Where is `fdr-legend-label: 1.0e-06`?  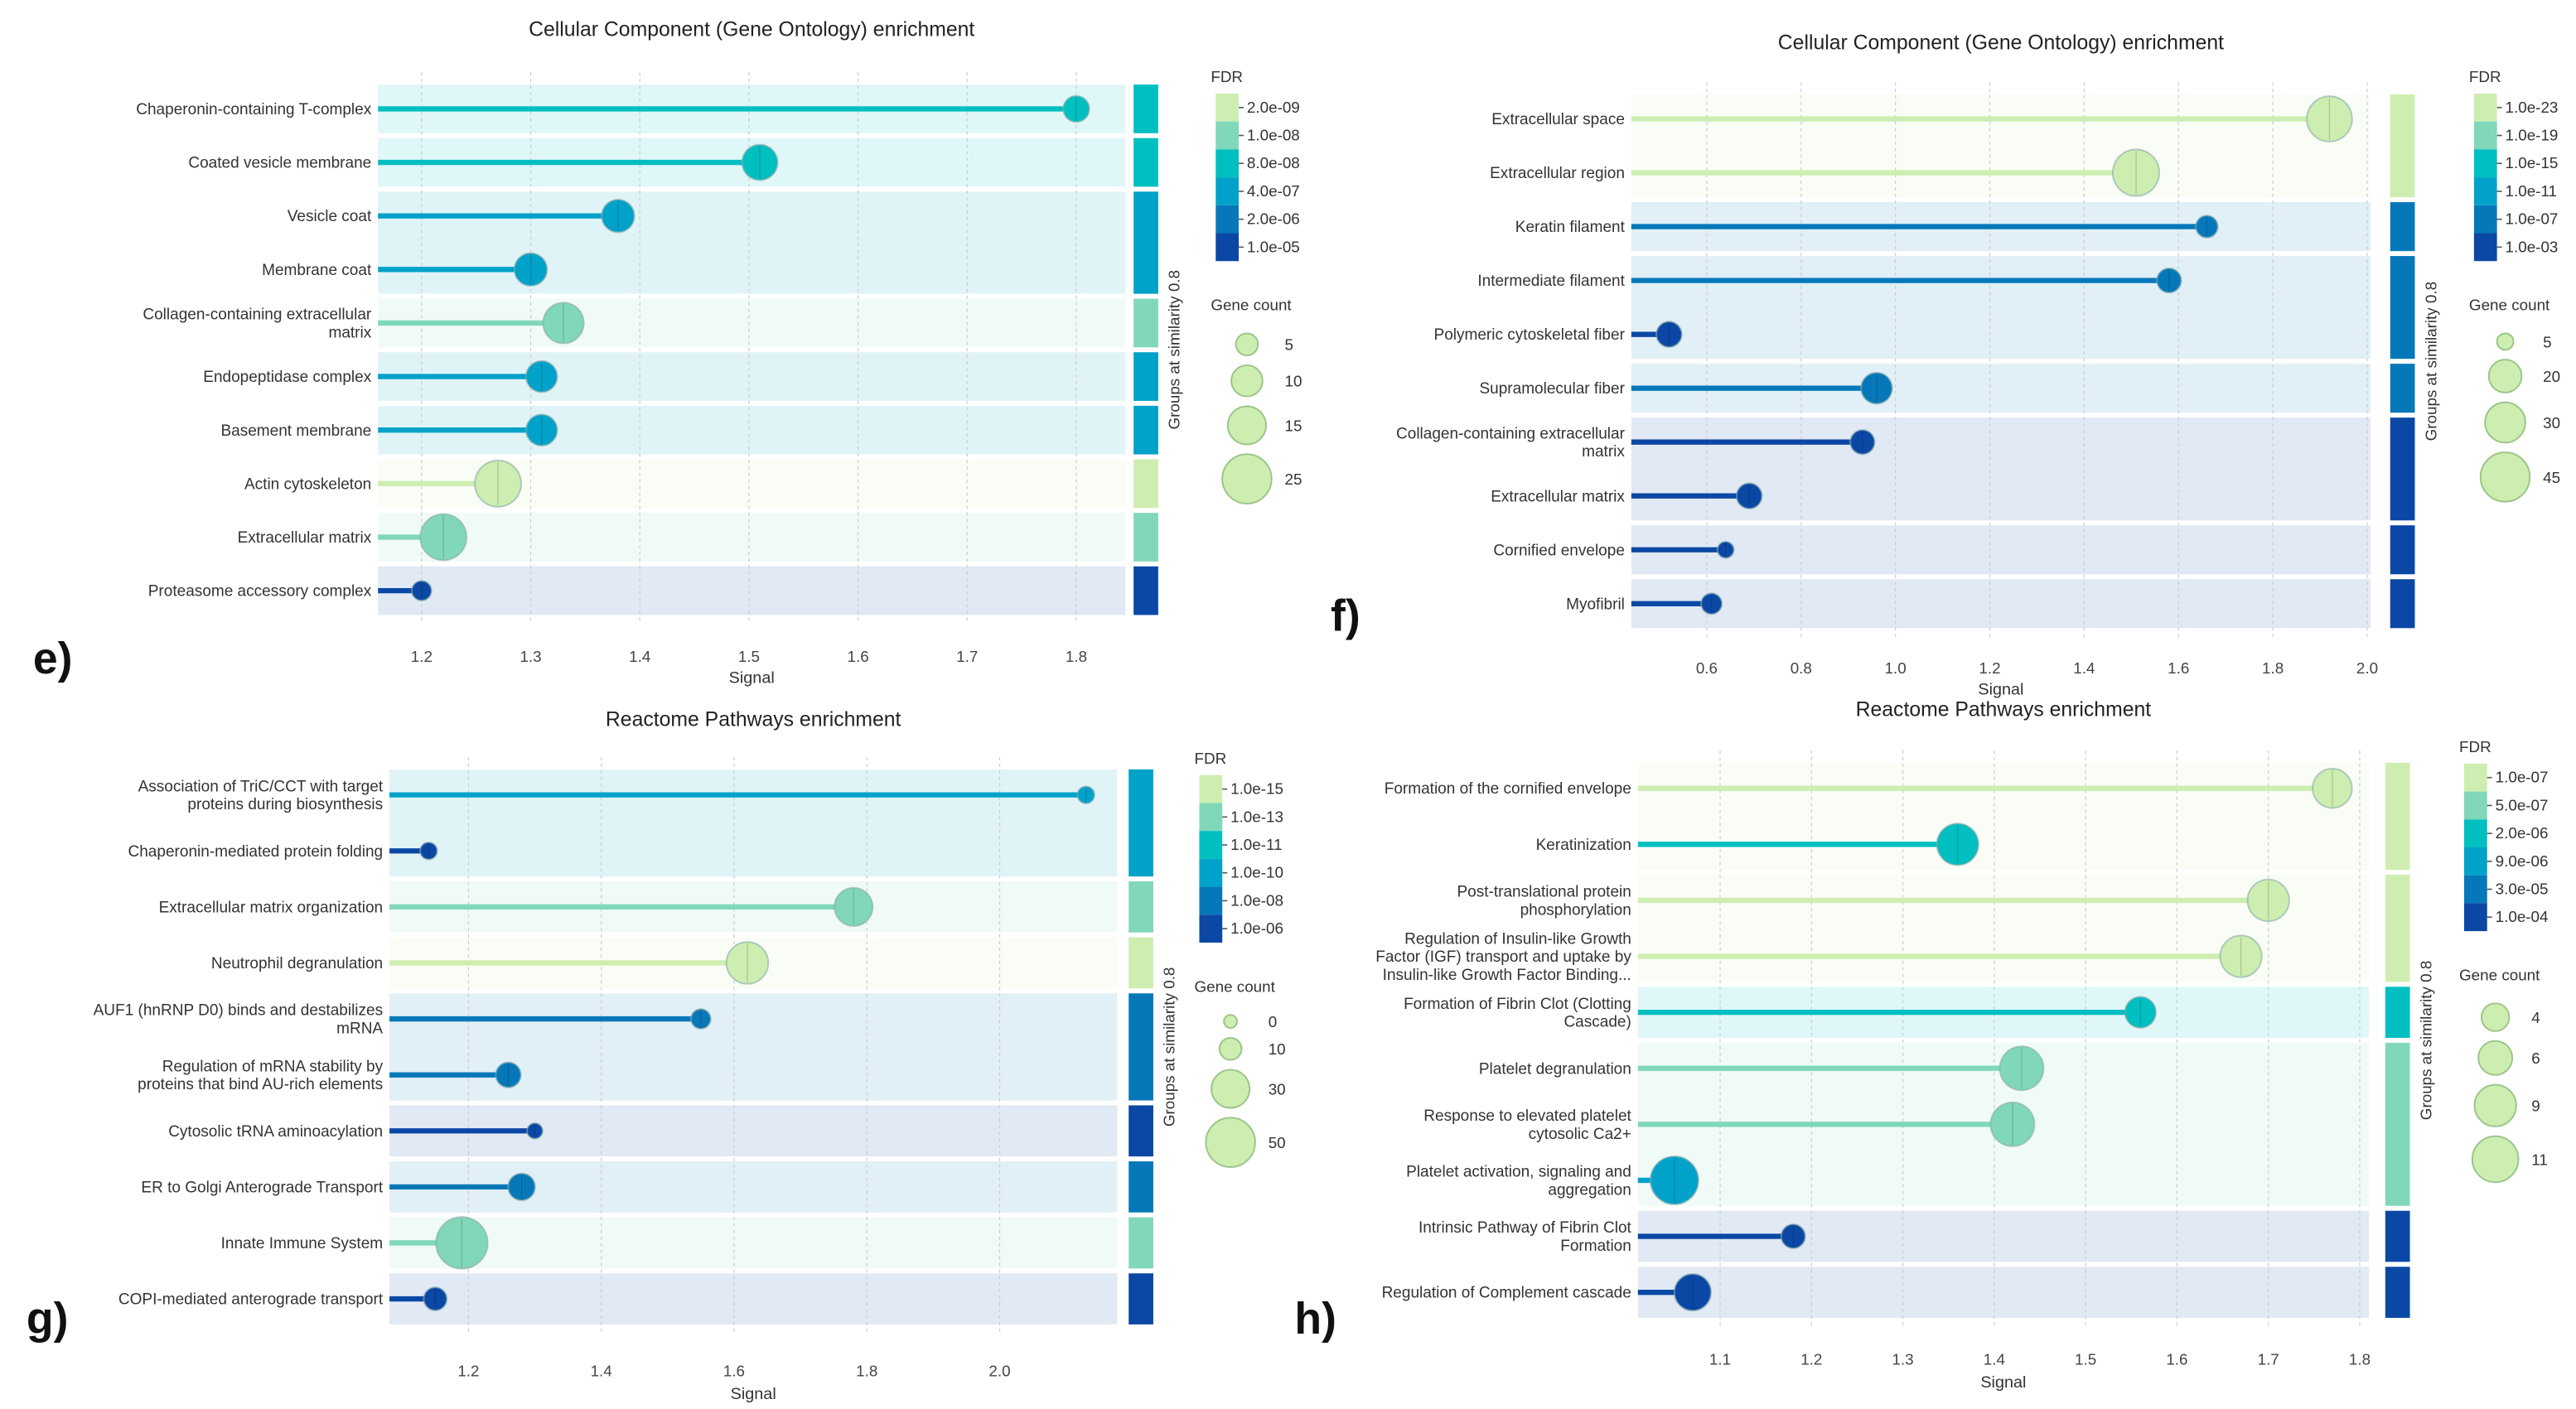
fdr-legend-label: 1.0e-06 is located at coordinates (1256, 928).